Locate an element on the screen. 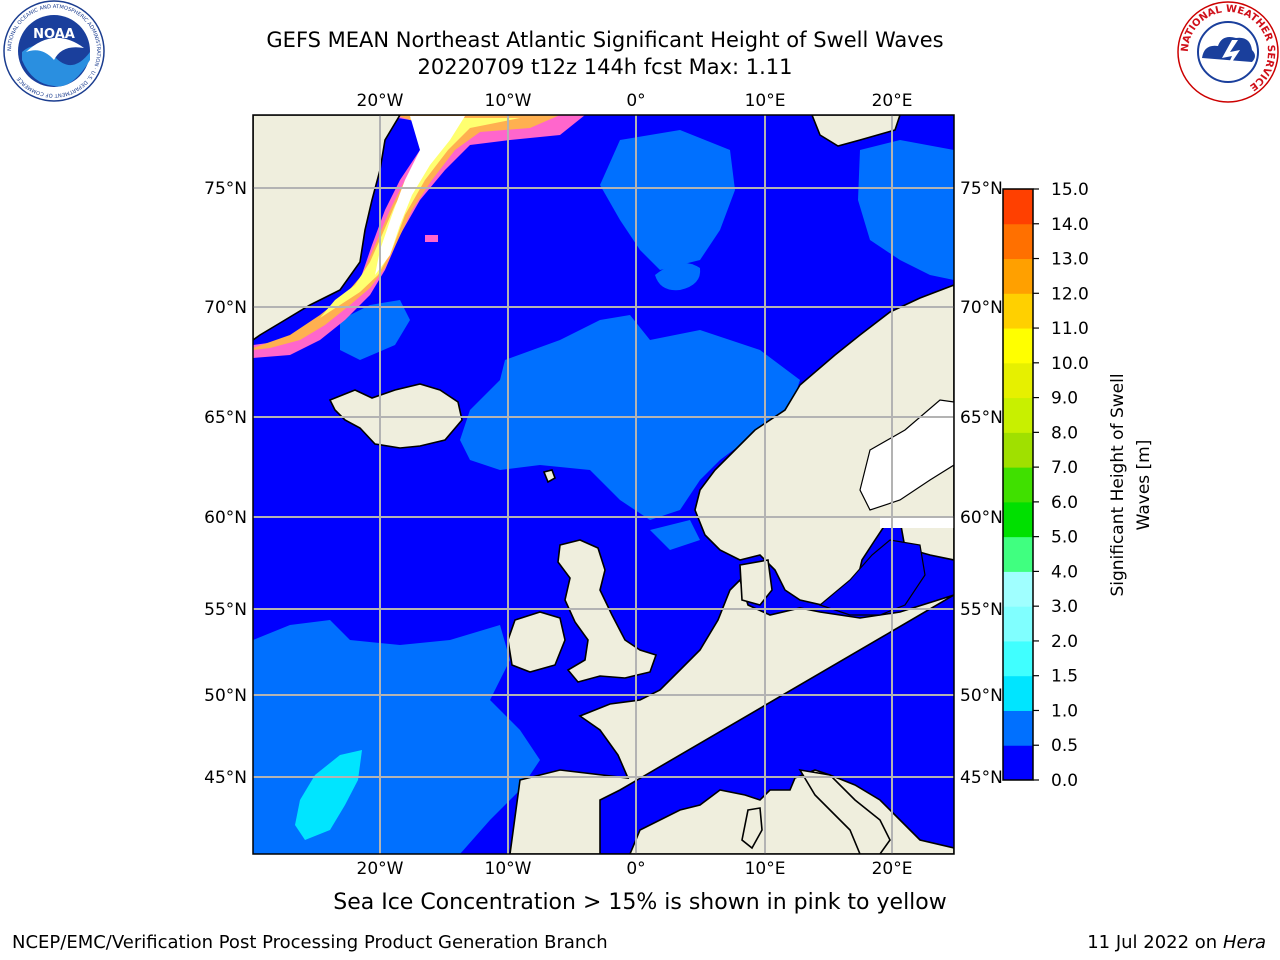  svg-text: NOAA is located at coordinates (54, 34).